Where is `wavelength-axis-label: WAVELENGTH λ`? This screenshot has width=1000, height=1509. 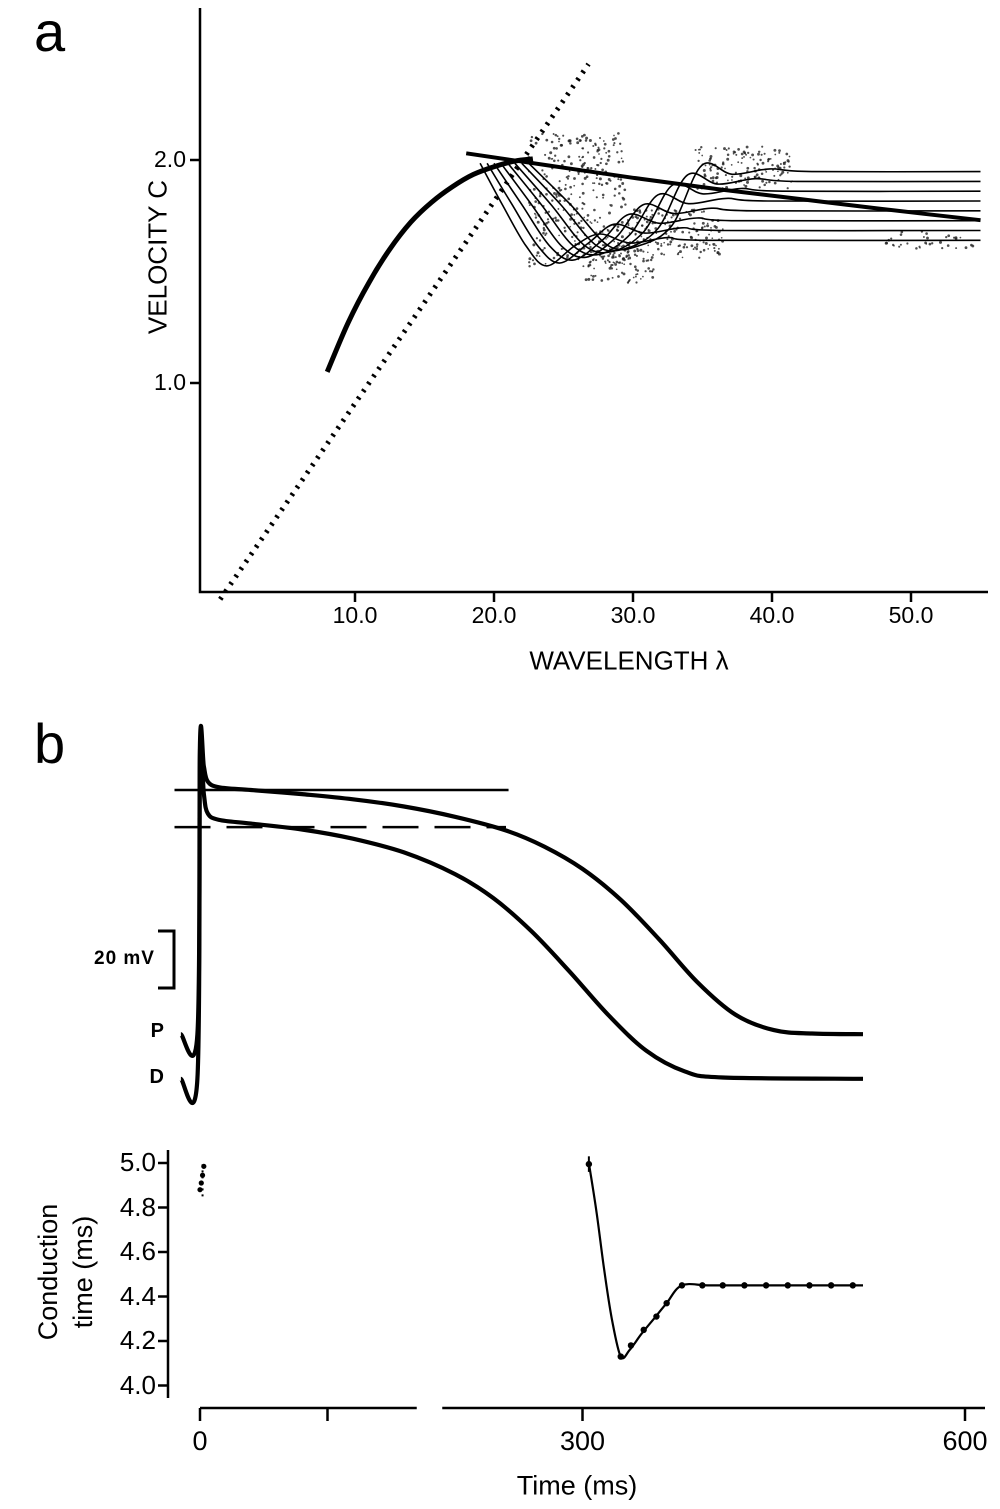
wavelength-axis-label: WAVELENGTH λ is located at coordinates (629, 660).